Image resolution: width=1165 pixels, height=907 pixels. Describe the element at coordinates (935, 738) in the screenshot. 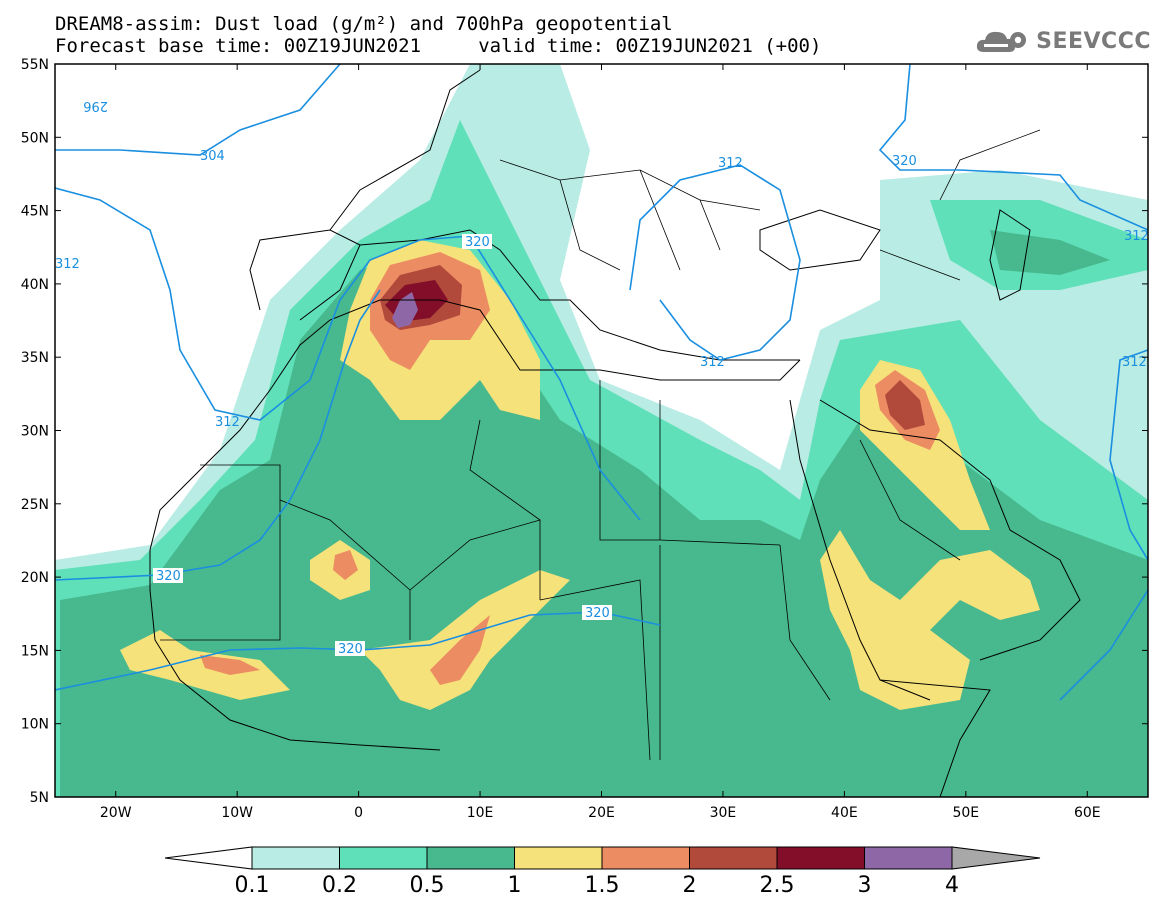

I see `coast-horn` at that location.